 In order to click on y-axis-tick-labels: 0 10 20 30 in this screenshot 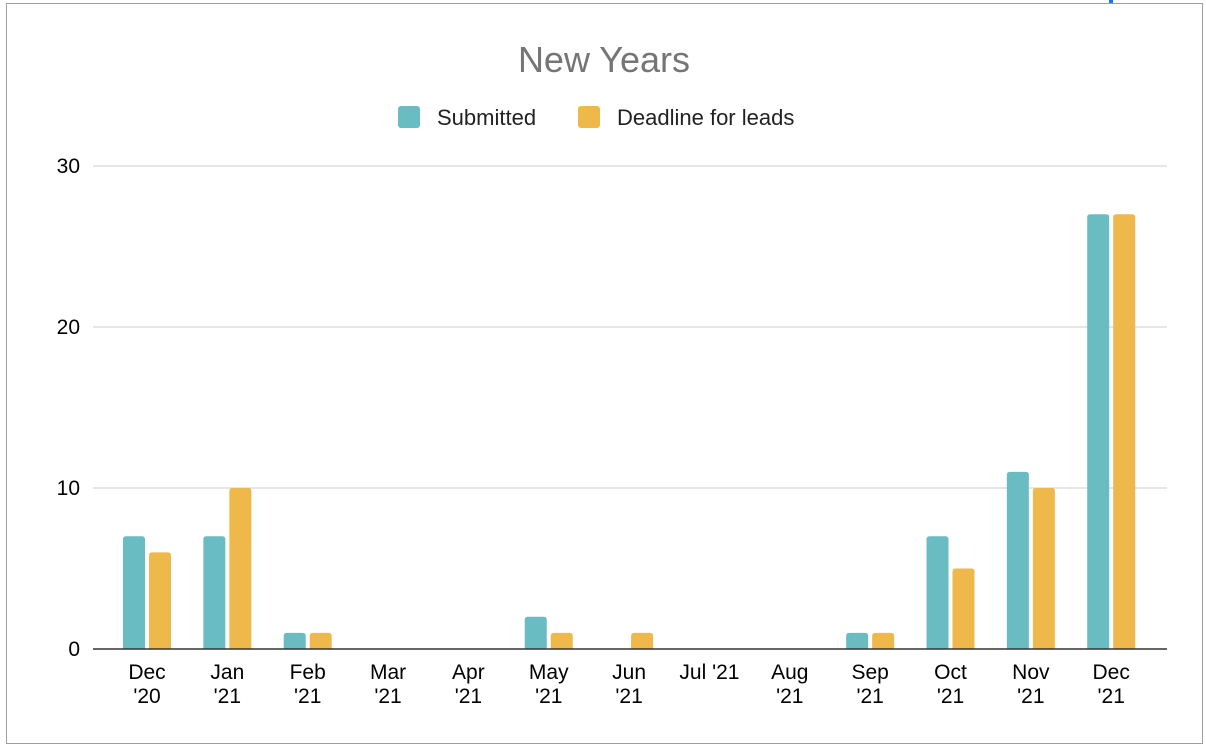, I will do `click(68, 408)`.